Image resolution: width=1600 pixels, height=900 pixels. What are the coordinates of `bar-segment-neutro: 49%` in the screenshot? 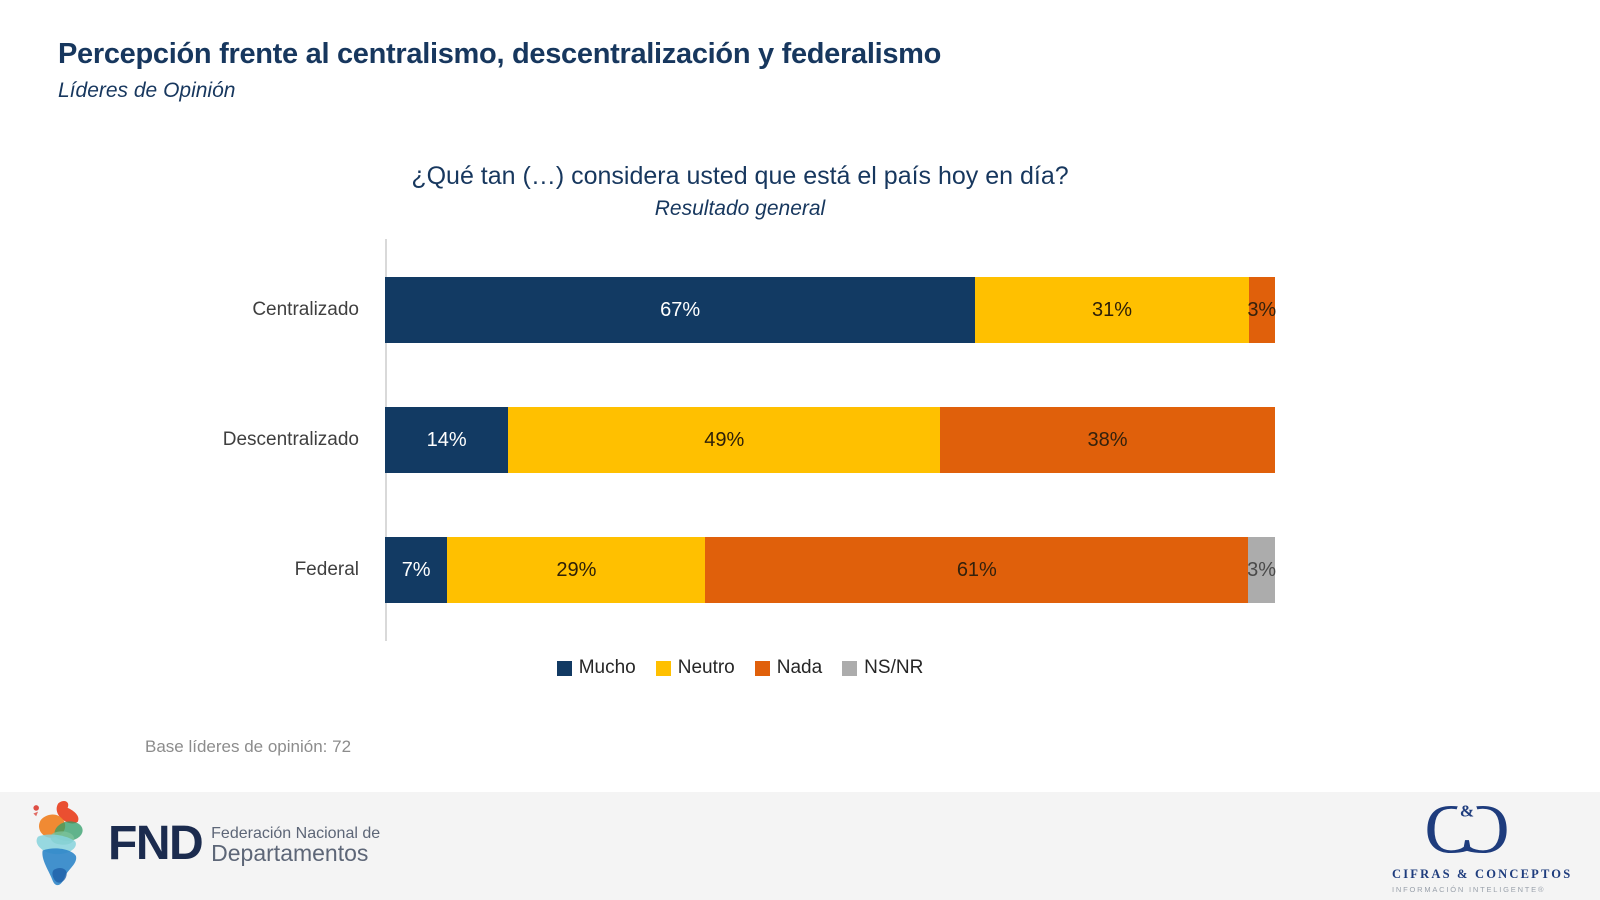 It's located at (724, 440).